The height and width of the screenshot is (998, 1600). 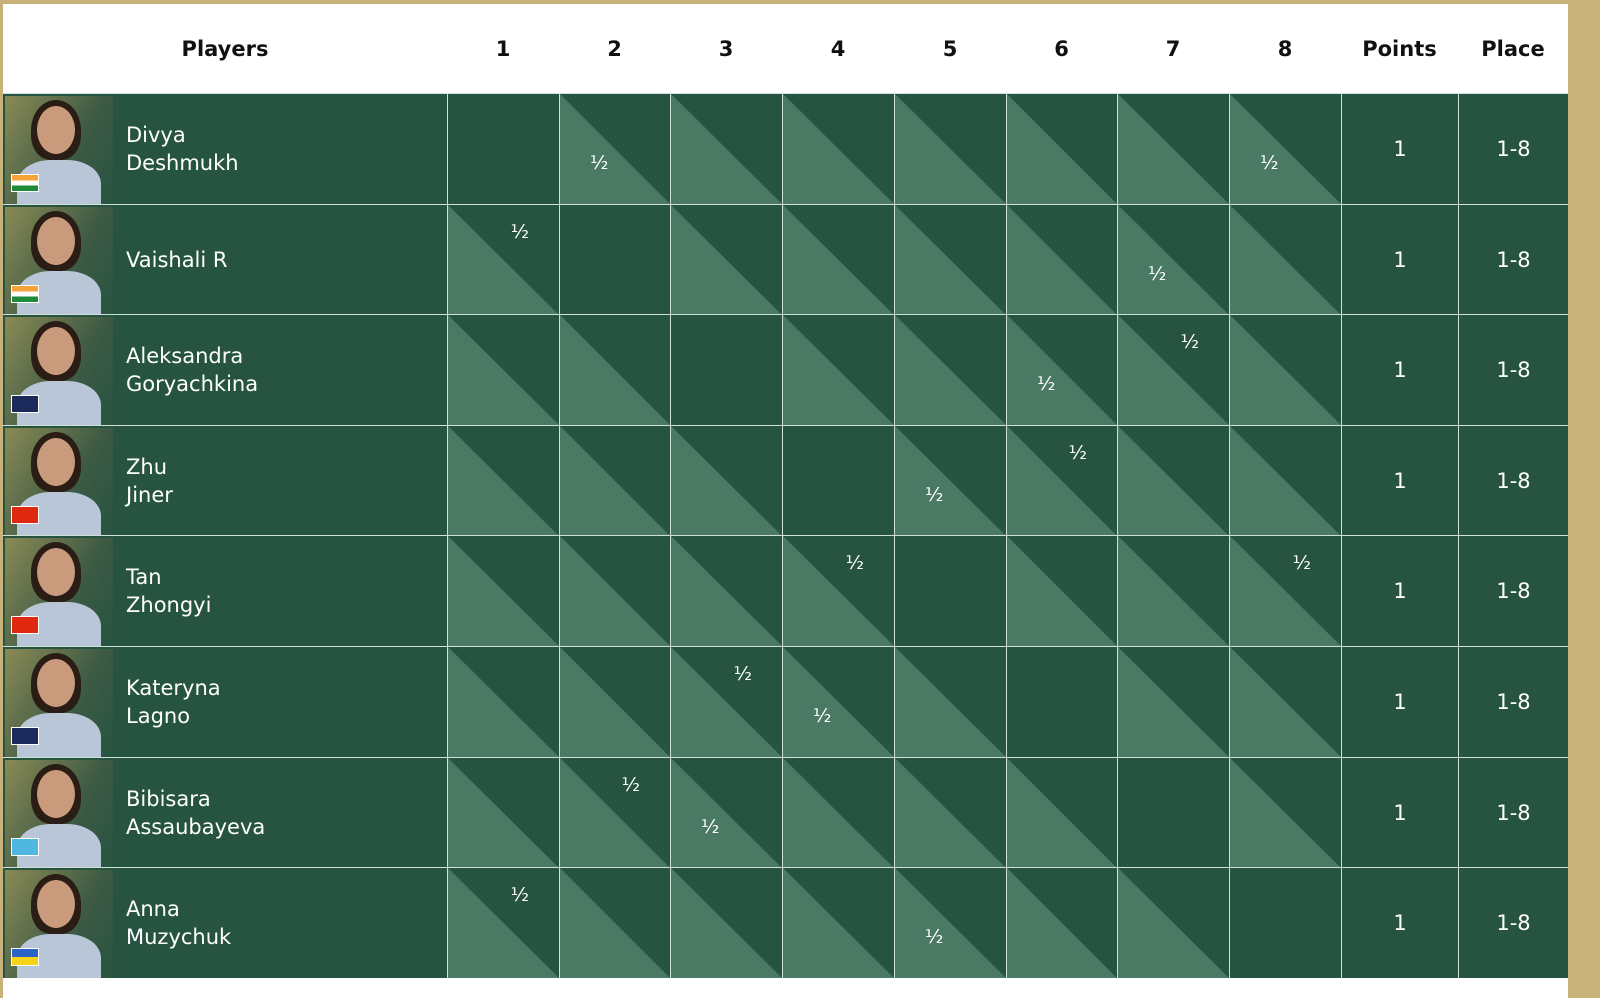 I want to click on player-cell: Aleksandra Goryachkina, so click(x=225, y=370).